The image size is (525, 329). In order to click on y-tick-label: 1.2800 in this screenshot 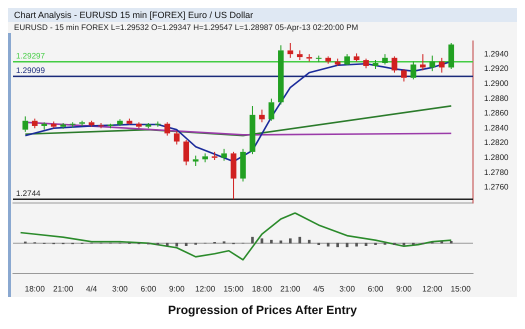, I will do `click(497, 157)`.